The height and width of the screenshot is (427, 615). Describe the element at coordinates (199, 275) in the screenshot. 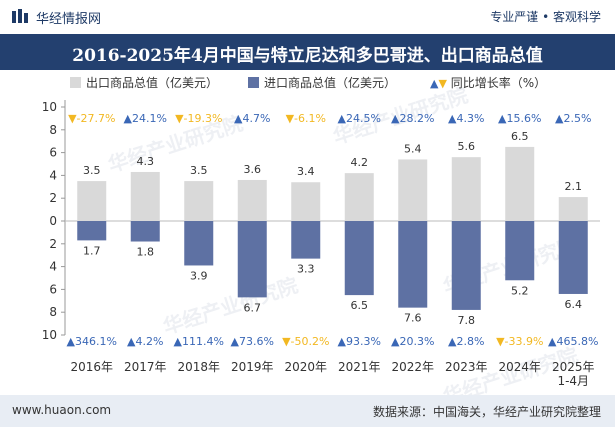

I see `import-value-label: 3.9` at that location.